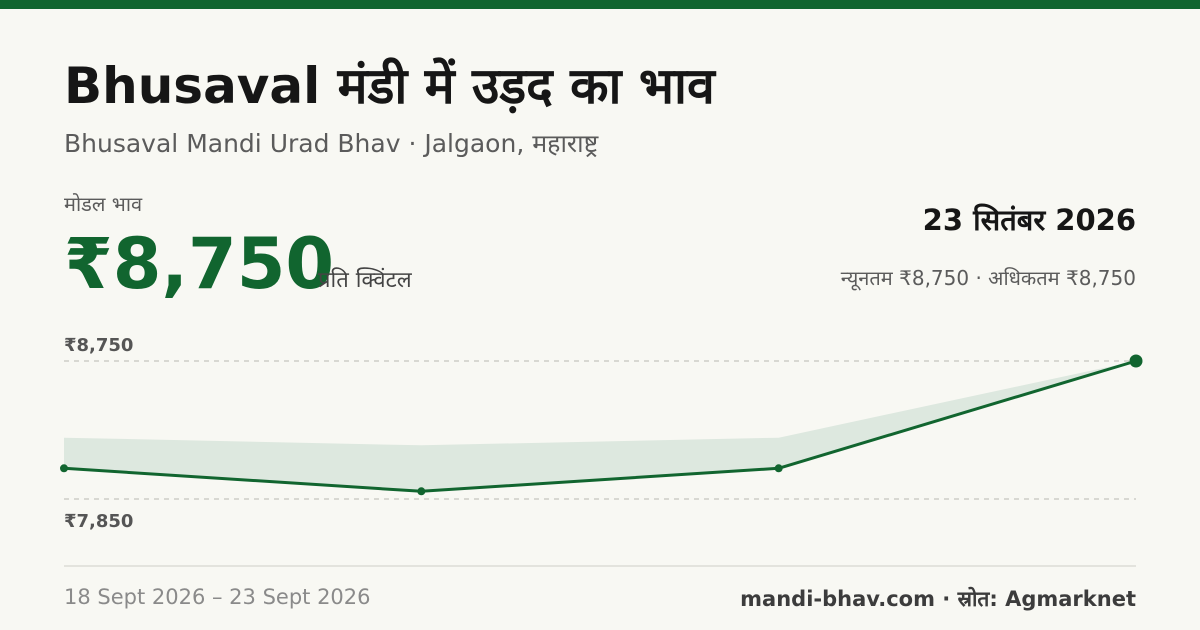  Describe the element at coordinates (365, 280) in the screenshot. I see `price-unit: प्रति क्विंटल` at that location.